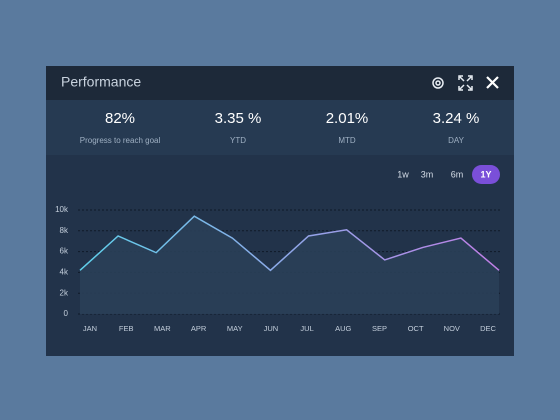 This screenshot has height=420, width=560. Describe the element at coordinates (238, 140) in the screenshot. I see `stat-label: YTD` at that location.